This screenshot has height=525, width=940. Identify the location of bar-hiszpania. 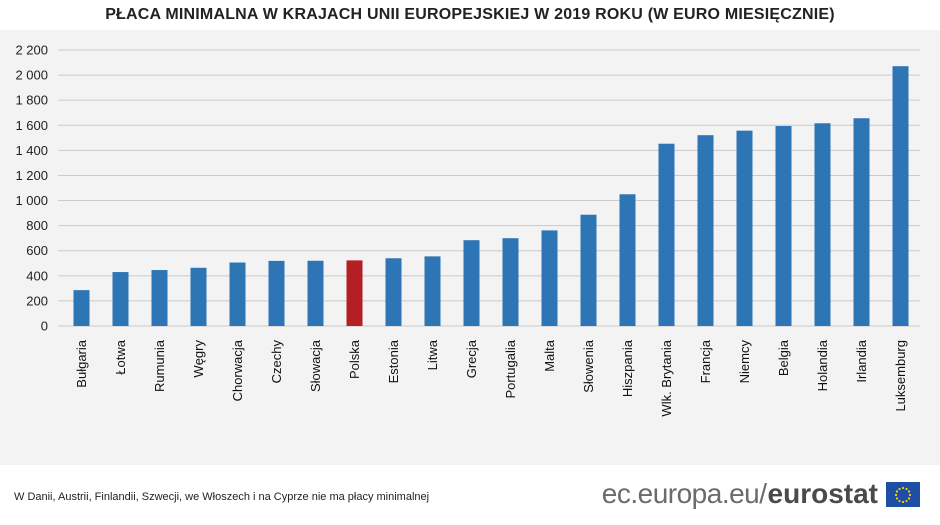
(627, 260).